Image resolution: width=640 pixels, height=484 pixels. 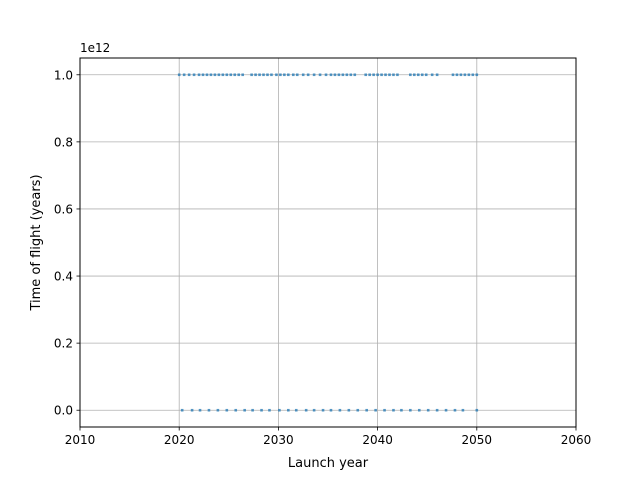 I want to click on x-tick-label: 2050, so click(x=477, y=440).